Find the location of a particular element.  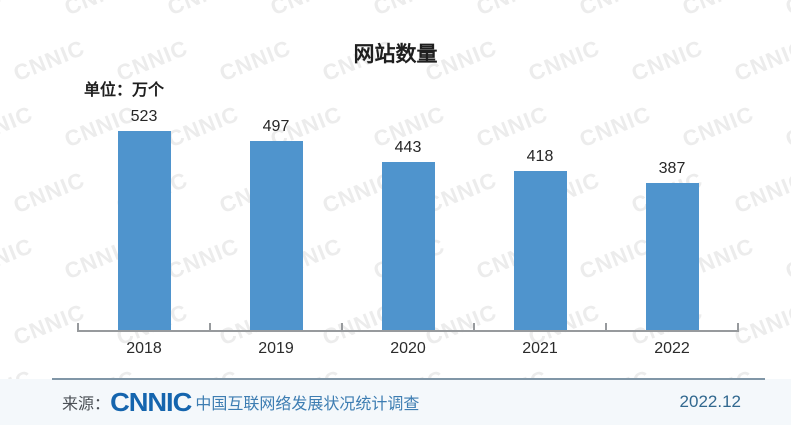

bar-slot: 497 is located at coordinates (276, 216).